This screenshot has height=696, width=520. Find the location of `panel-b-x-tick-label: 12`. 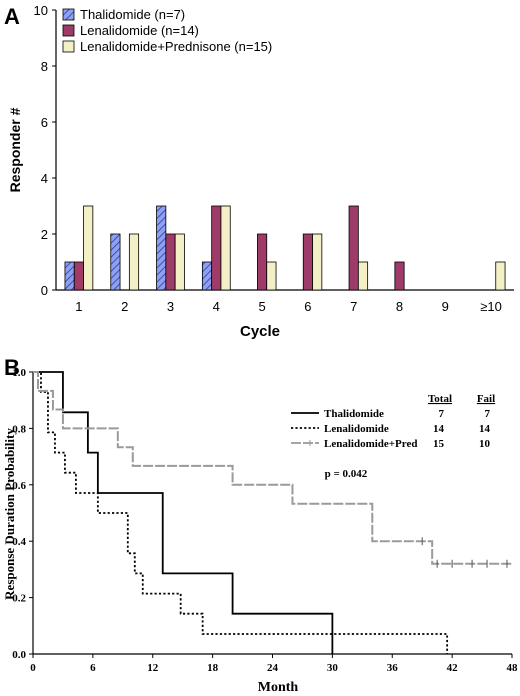

panel-b-x-tick-label: 12 is located at coordinates (153, 668).